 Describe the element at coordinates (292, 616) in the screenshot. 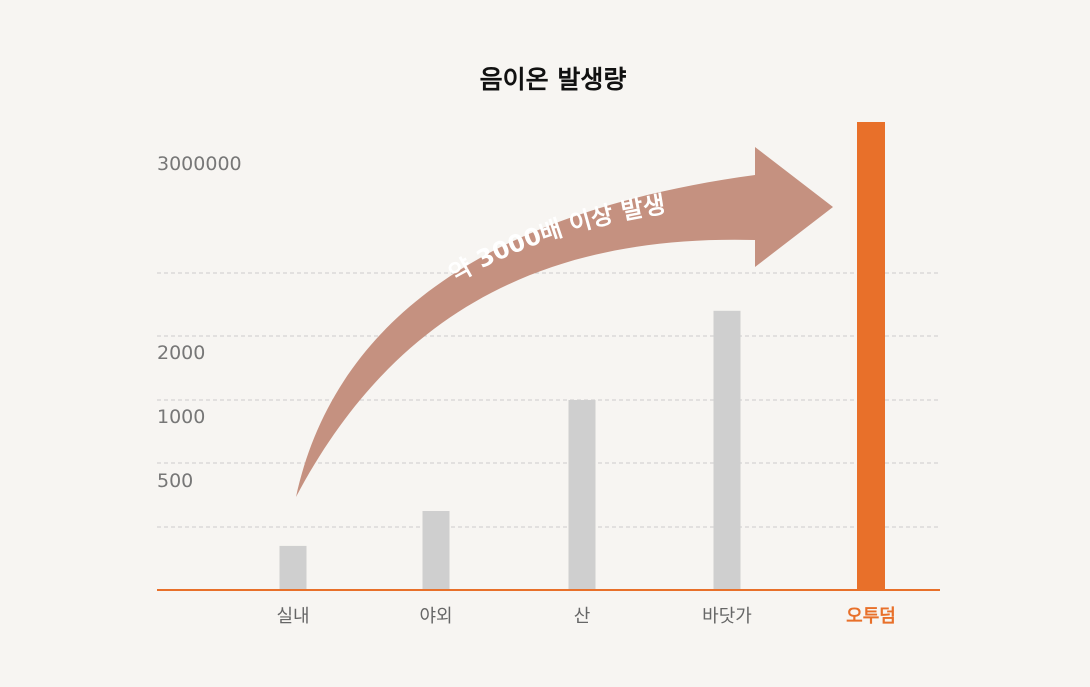

I see `x-tick-label: 실내` at that location.